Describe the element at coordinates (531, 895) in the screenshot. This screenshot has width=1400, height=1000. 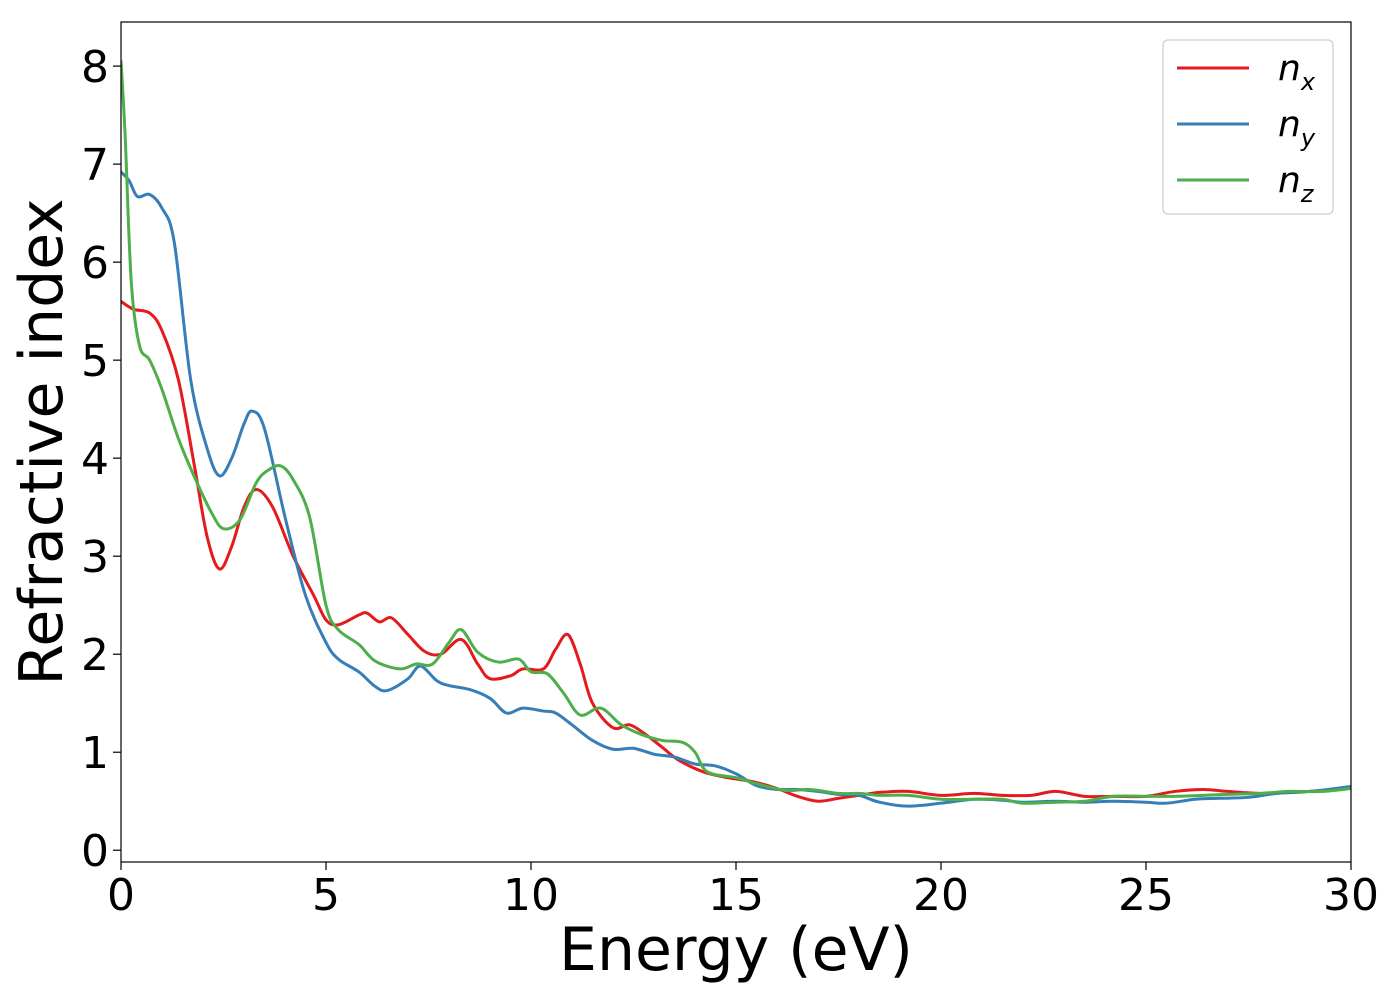
I see `x-tick-label: 10` at that location.